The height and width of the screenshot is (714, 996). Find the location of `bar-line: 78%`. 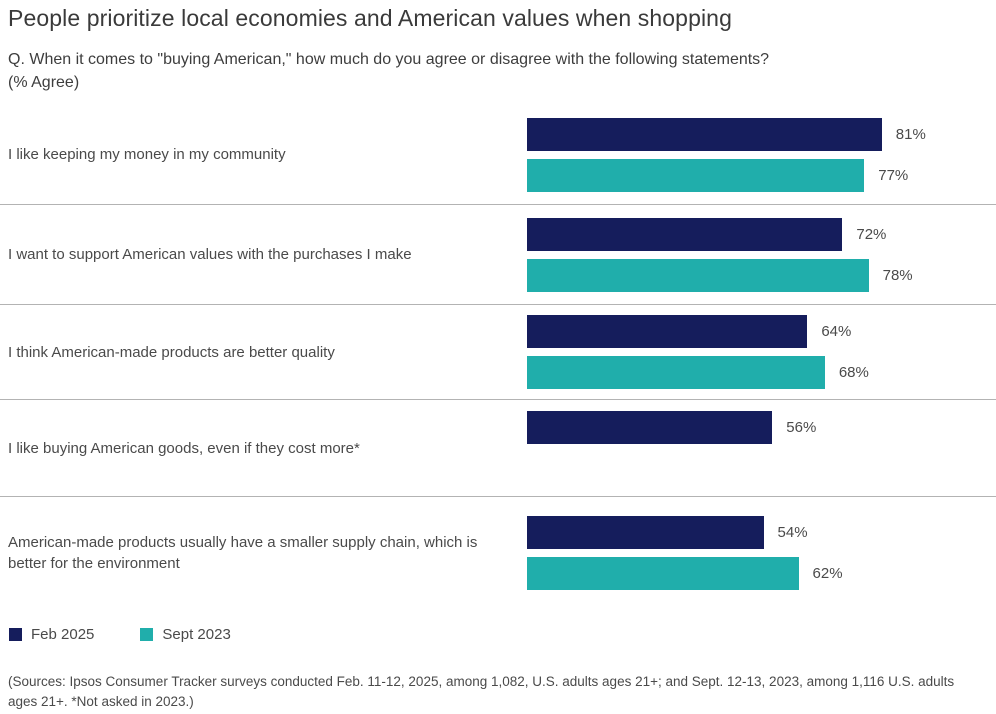

bar-line: 78% is located at coordinates (757, 275).